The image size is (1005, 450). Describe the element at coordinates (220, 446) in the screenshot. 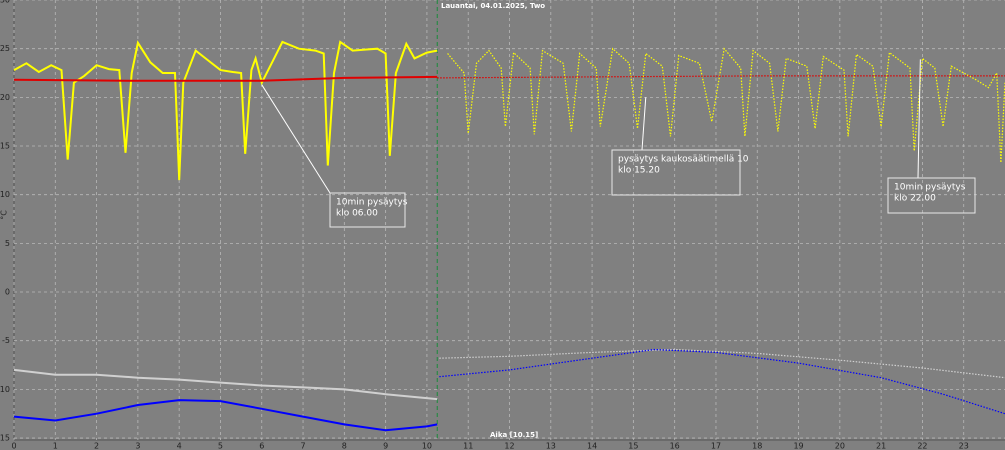

I see `x-tick-label: 5` at that location.